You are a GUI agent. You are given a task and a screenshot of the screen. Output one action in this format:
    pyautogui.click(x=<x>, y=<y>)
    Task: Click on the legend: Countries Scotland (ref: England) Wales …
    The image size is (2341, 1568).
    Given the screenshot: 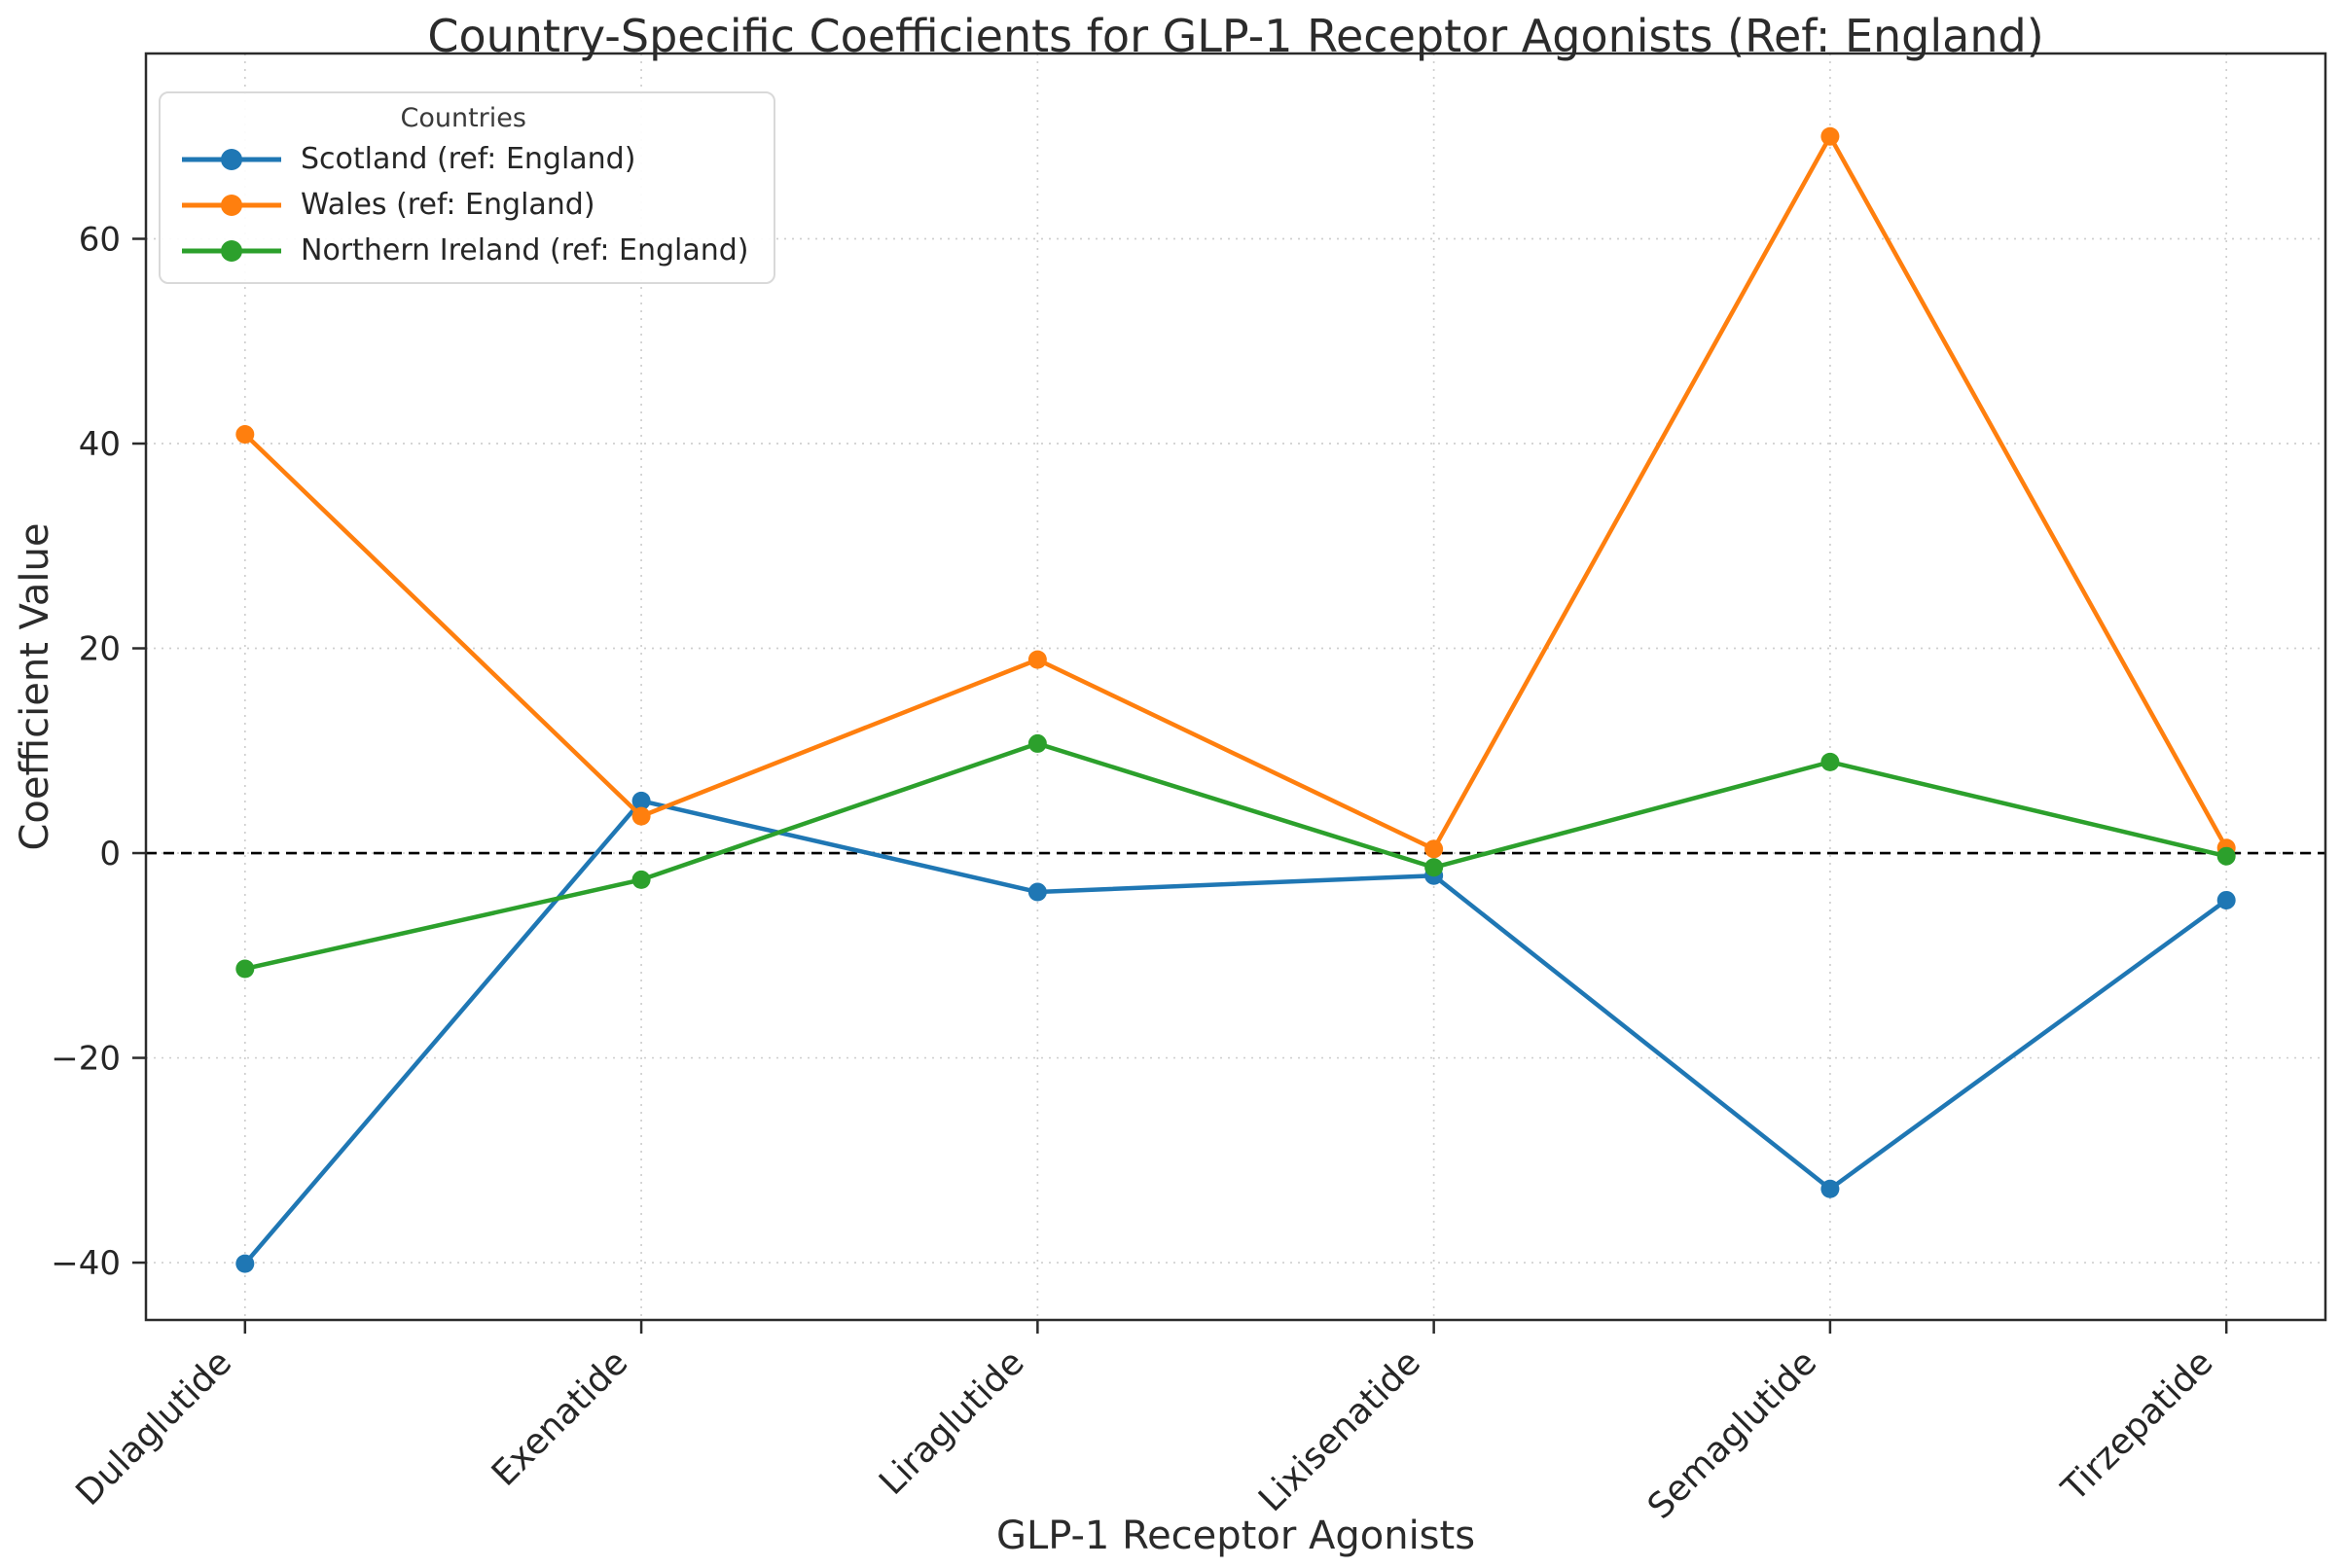 What is the action you would take?
    pyautogui.click(x=467, y=187)
    